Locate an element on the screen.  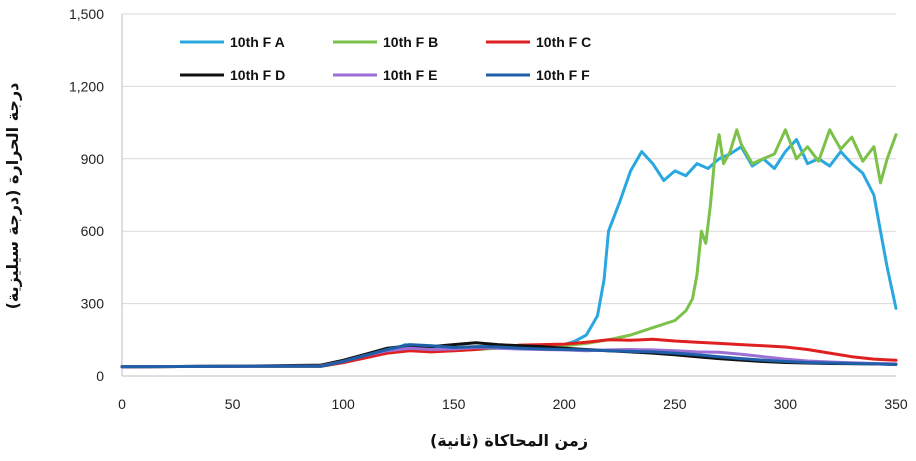
y-tick-label: 900 is located at coordinates (93, 159).